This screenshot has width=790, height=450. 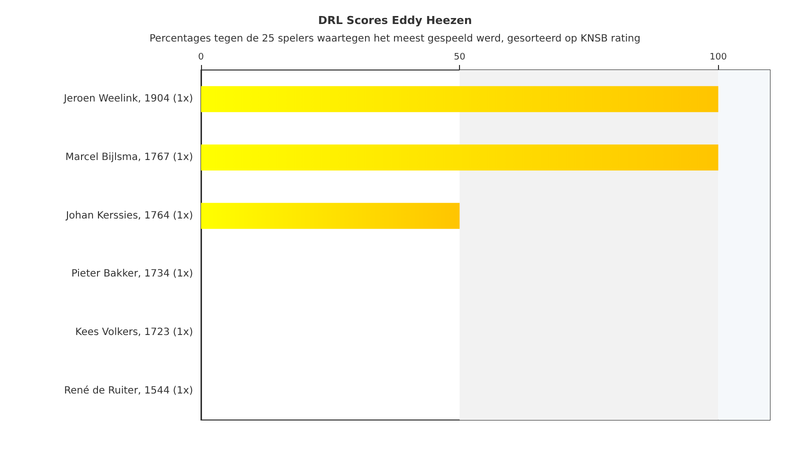 I want to click on y-tick-label: Marcel Bijlsma, 1767 (1x), so click(x=129, y=157).